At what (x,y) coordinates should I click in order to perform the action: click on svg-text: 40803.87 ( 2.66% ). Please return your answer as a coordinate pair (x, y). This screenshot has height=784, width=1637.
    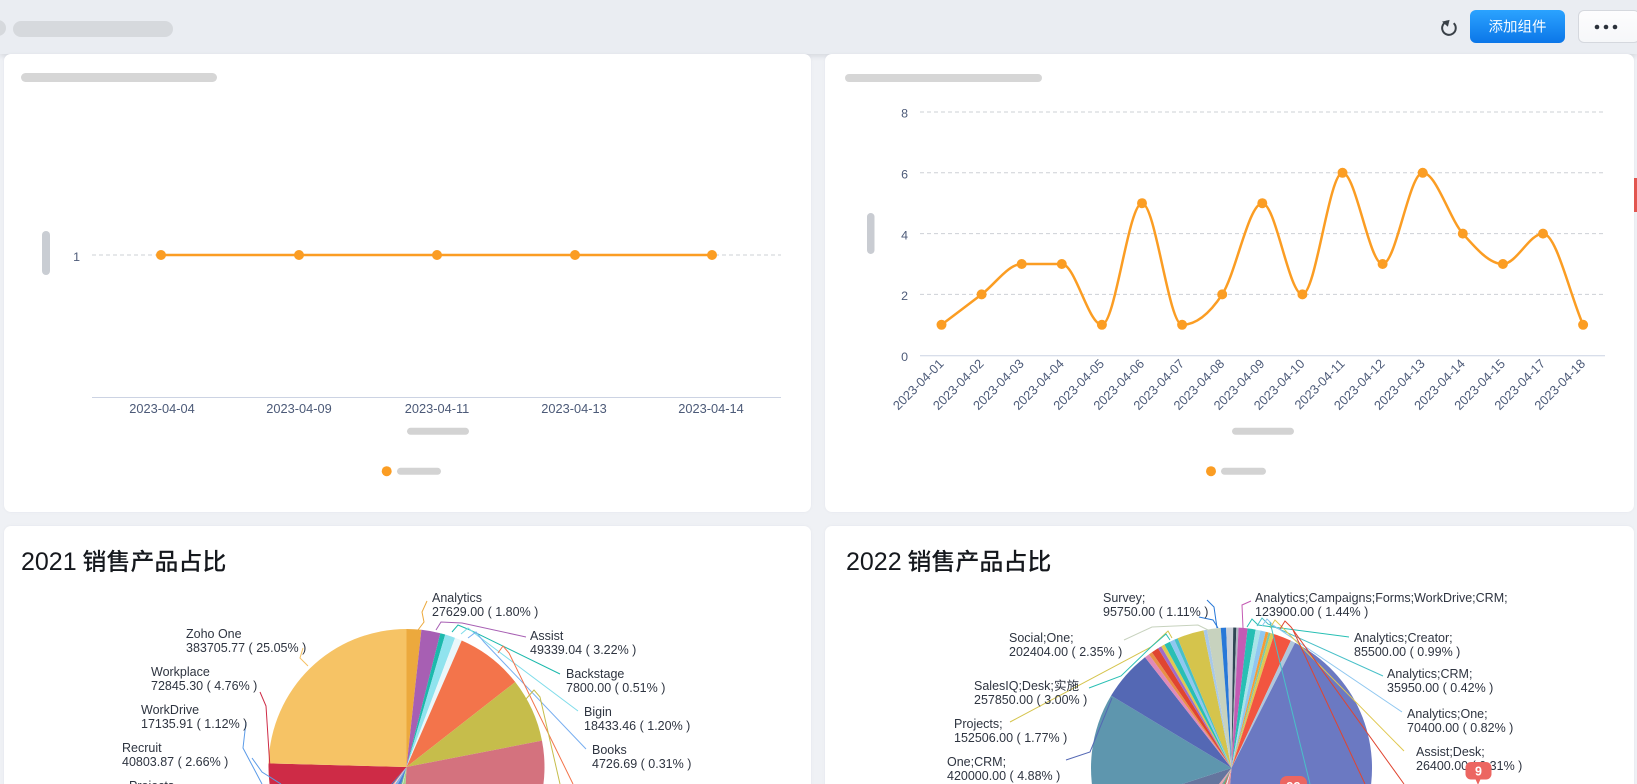
    Looking at the image, I should click on (175, 762).